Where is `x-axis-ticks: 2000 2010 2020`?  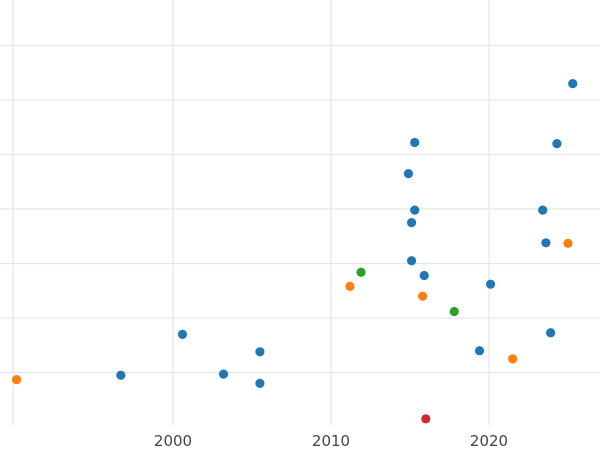 x-axis-ticks: 2000 2010 2020 is located at coordinates (331, 441).